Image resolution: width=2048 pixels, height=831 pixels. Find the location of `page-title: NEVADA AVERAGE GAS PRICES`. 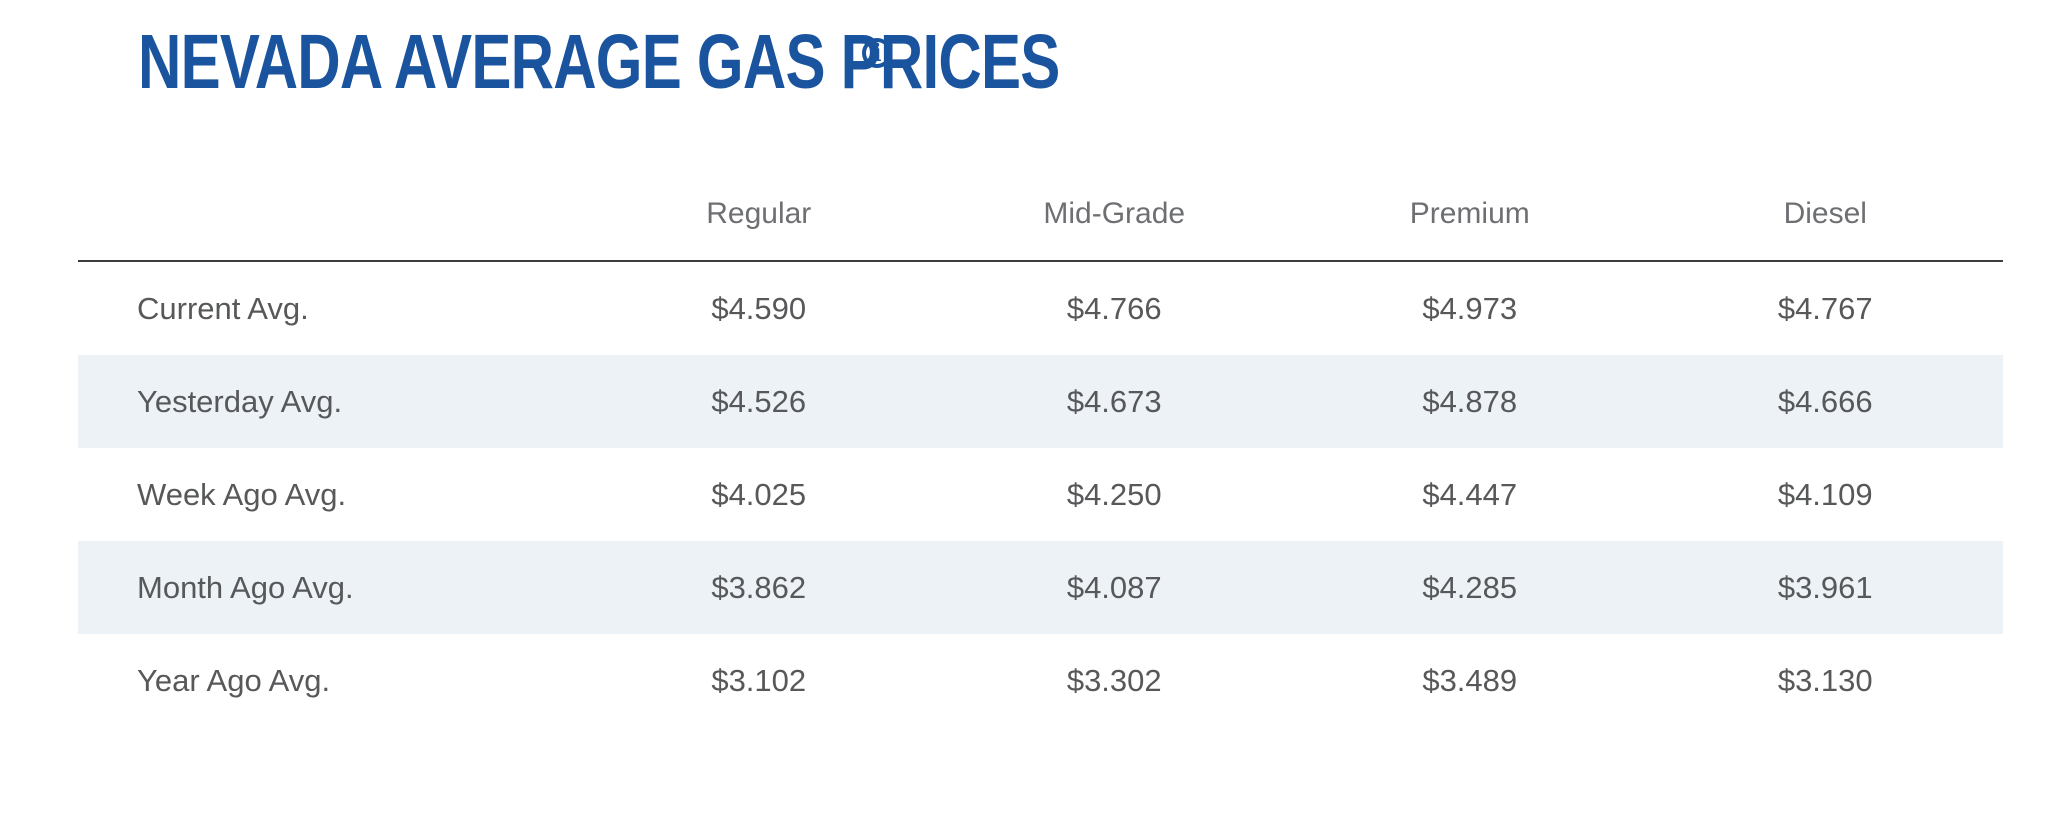

page-title: NEVADA AVERAGE GAS PRICES is located at coordinates (599, 62).